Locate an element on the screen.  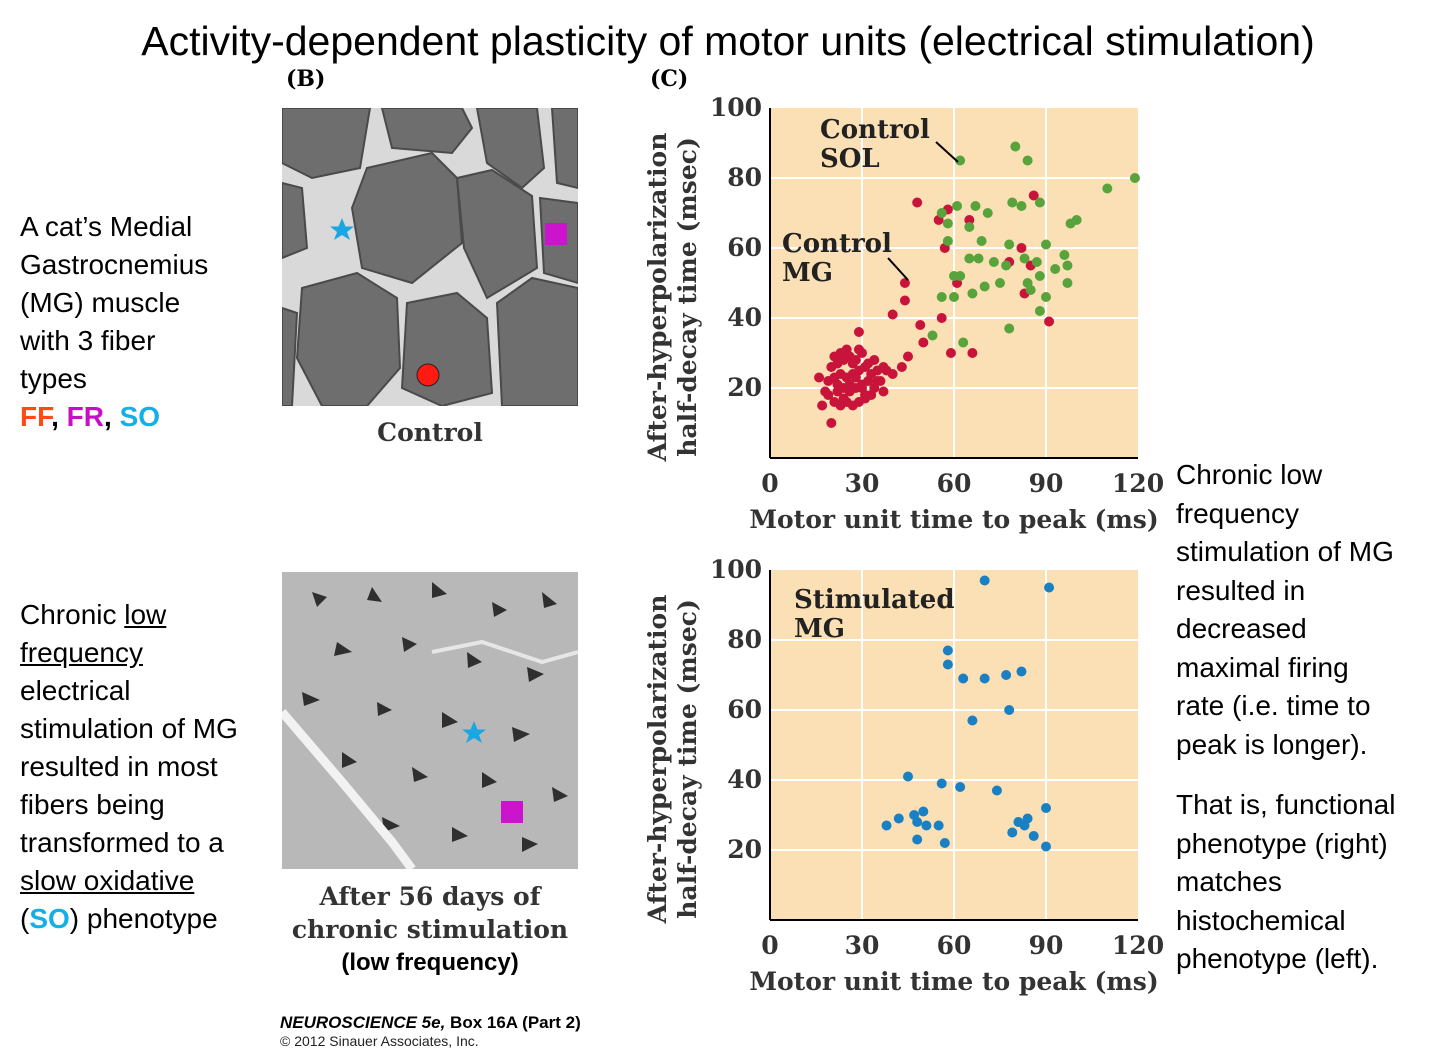
text-line: fibers being is located at coordinates (92, 804).